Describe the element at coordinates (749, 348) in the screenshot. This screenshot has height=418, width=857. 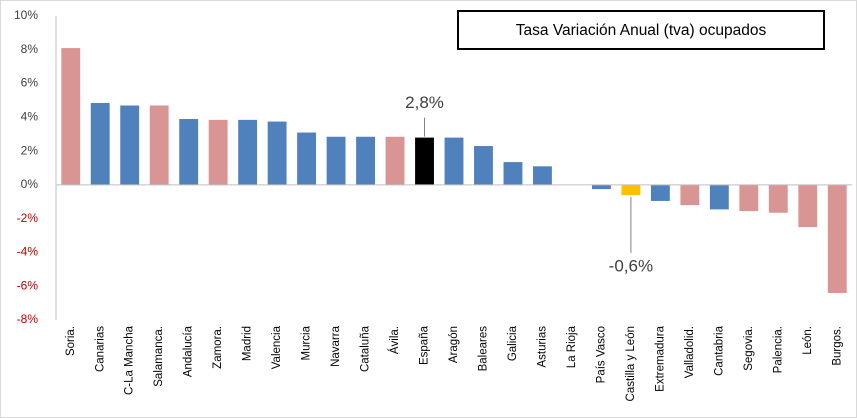
I see `x-tick-label: Segovia.` at that location.